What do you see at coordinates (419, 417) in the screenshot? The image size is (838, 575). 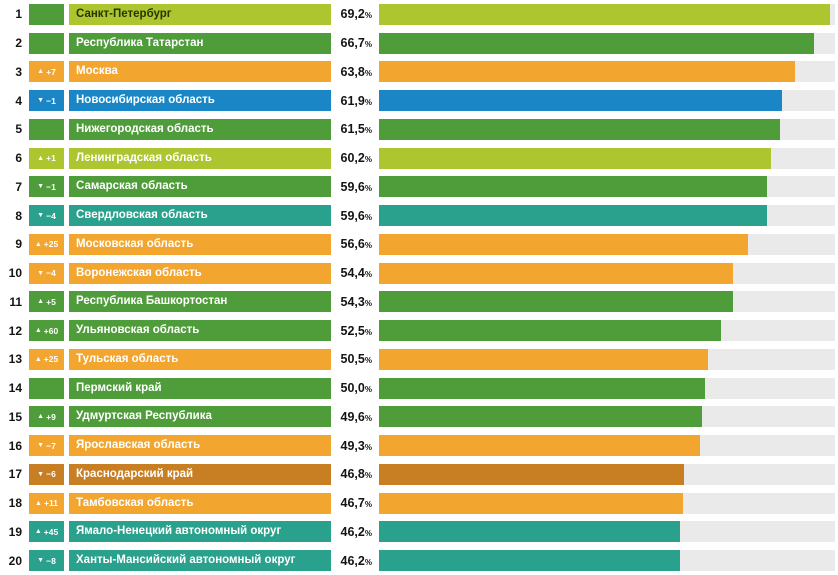 I see `ranking-row: 15 ▲ +9 Удмуртская Республика 49,6%` at bounding box center [419, 417].